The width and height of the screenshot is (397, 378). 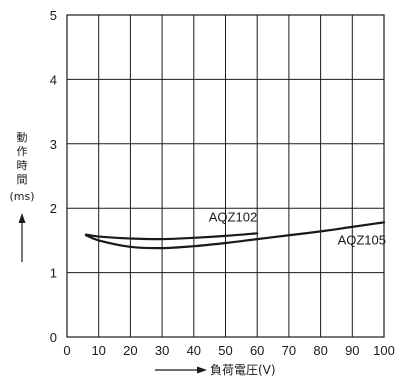 What do you see at coordinates (243, 370) in the screenshot?
I see `x-axis-label: 負荷電圧(V)` at bounding box center [243, 370].